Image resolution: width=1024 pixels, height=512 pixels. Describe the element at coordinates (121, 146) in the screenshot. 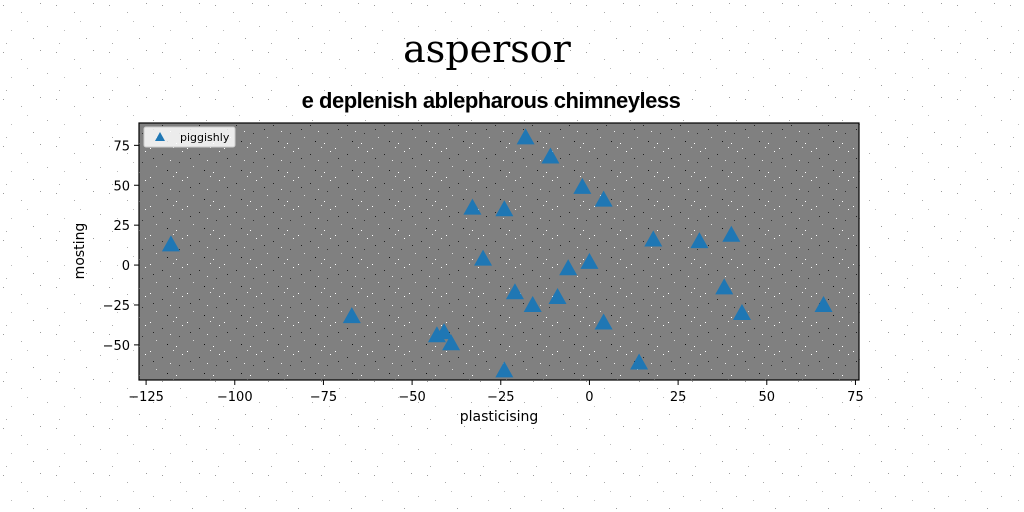

I see `y-tick-label: 75` at that location.